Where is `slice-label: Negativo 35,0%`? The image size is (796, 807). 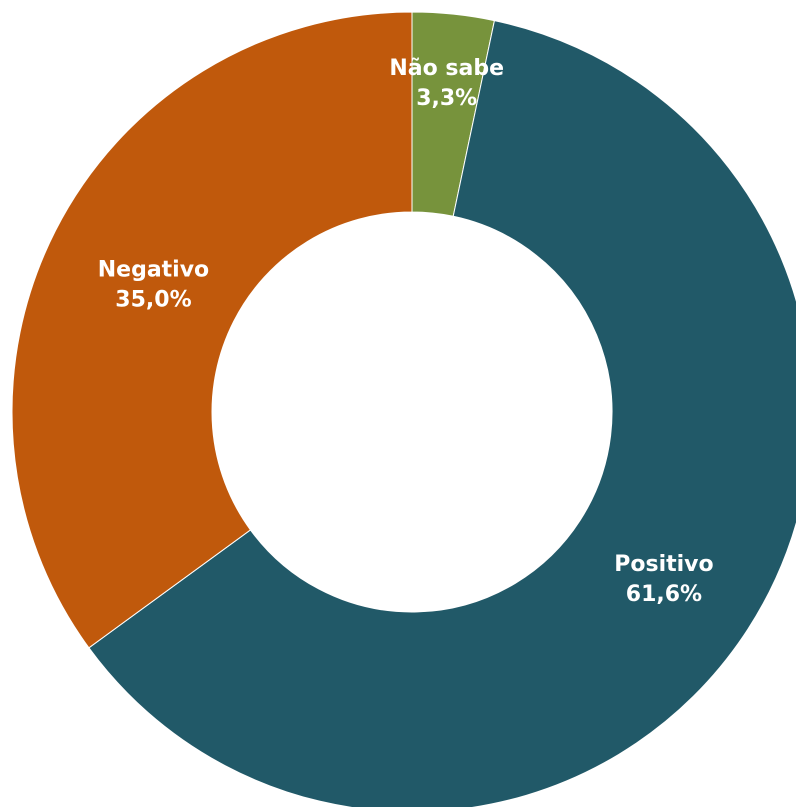 slice-label: Negativo 35,0% is located at coordinates (153, 285).